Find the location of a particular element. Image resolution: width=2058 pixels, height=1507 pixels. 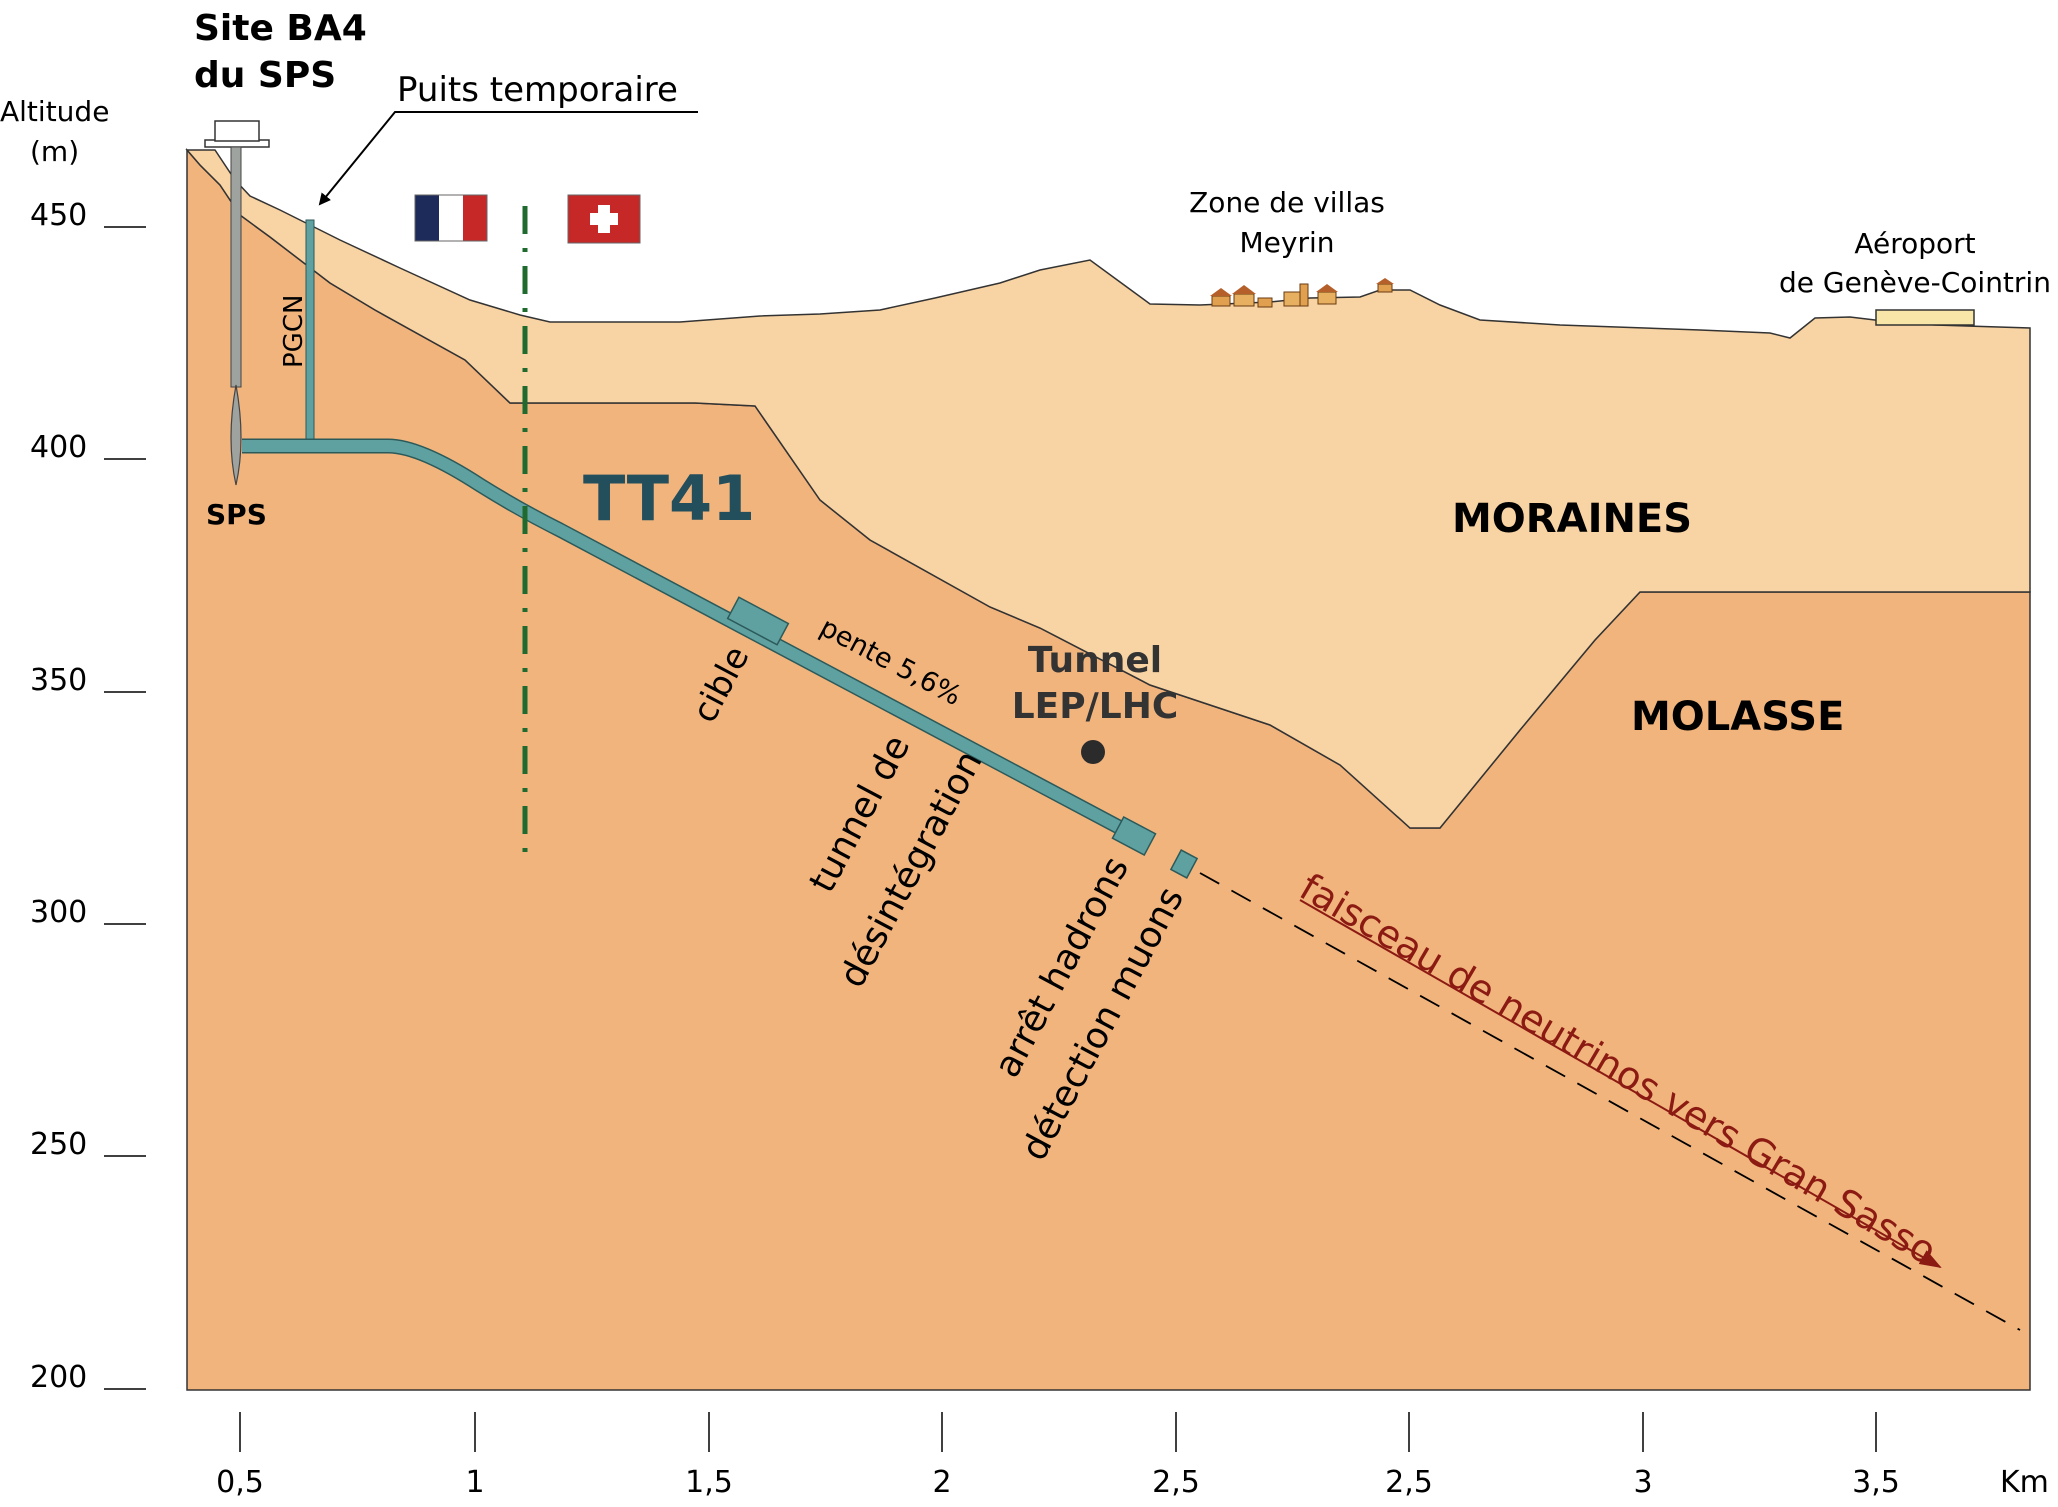

altitude-label-line1: Altitude is located at coordinates (54, 111).